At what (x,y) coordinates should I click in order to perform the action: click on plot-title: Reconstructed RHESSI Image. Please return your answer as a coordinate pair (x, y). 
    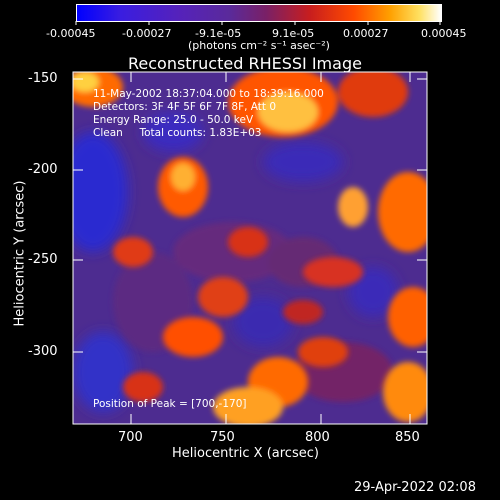
    Looking at the image, I should click on (245, 63).